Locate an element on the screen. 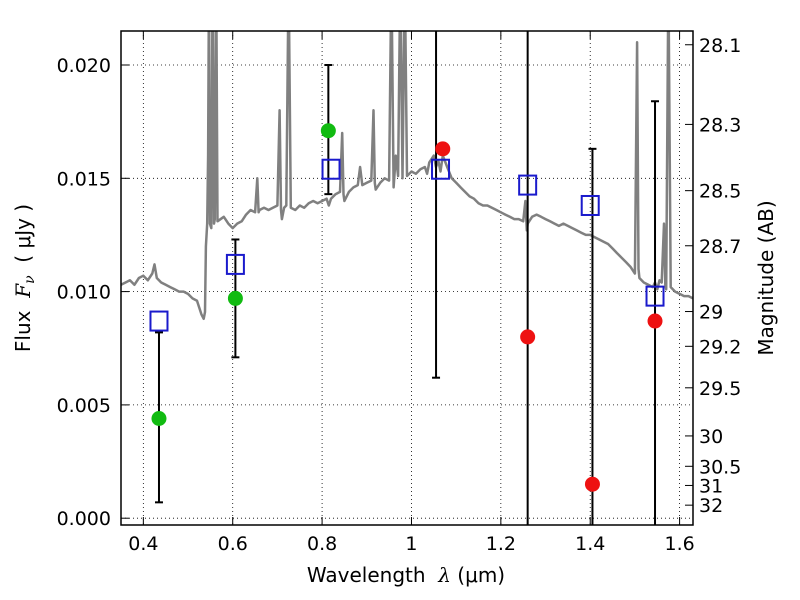  x-tick-label: 1.2 is located at coordinates (501, 544).